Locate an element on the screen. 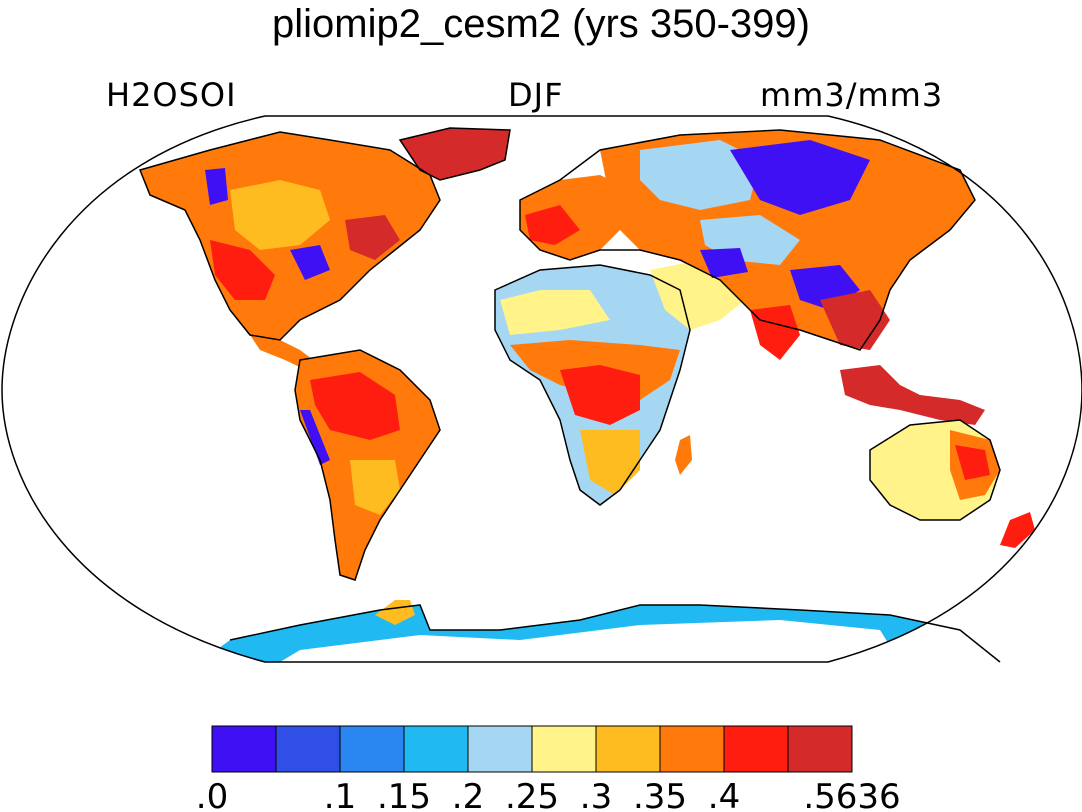  coastline-south-america is located at coordinates (367, 465).